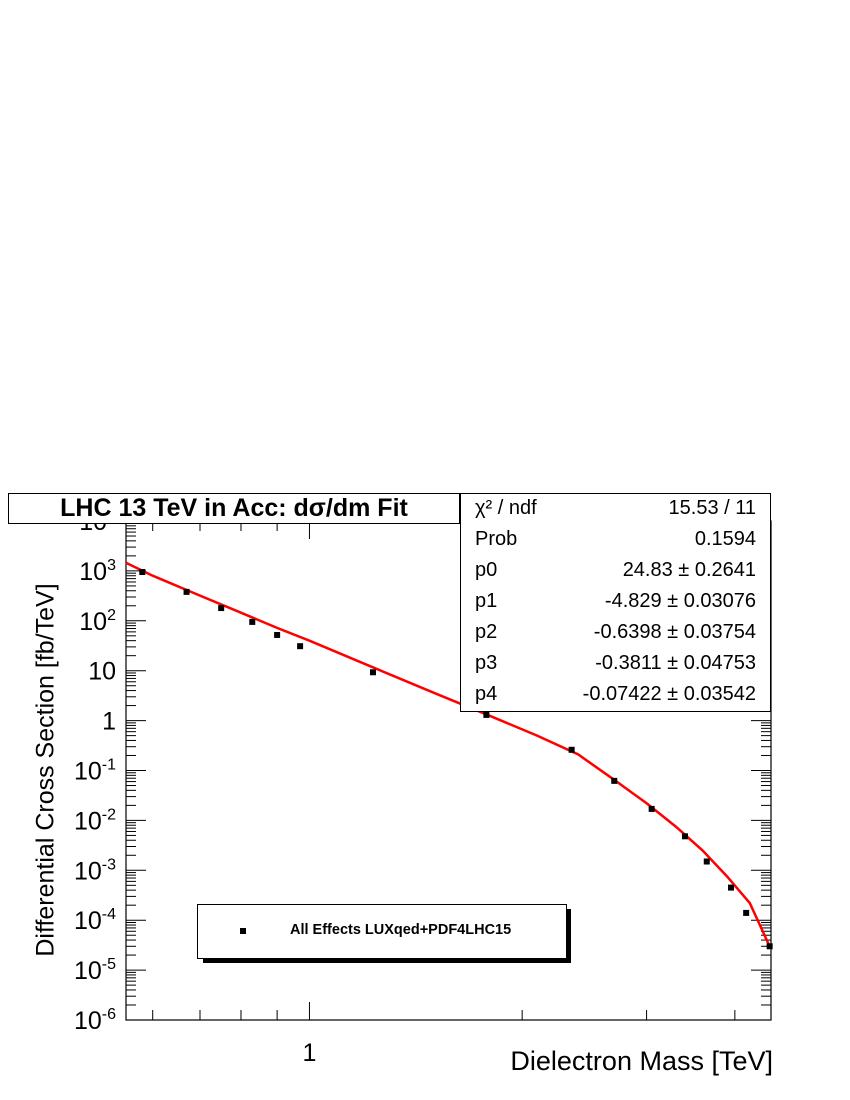  What do you see at coordinates (725, 539) in the screenshot?
I see `stats-value: 0.1594` at bounding box center [725, 539].